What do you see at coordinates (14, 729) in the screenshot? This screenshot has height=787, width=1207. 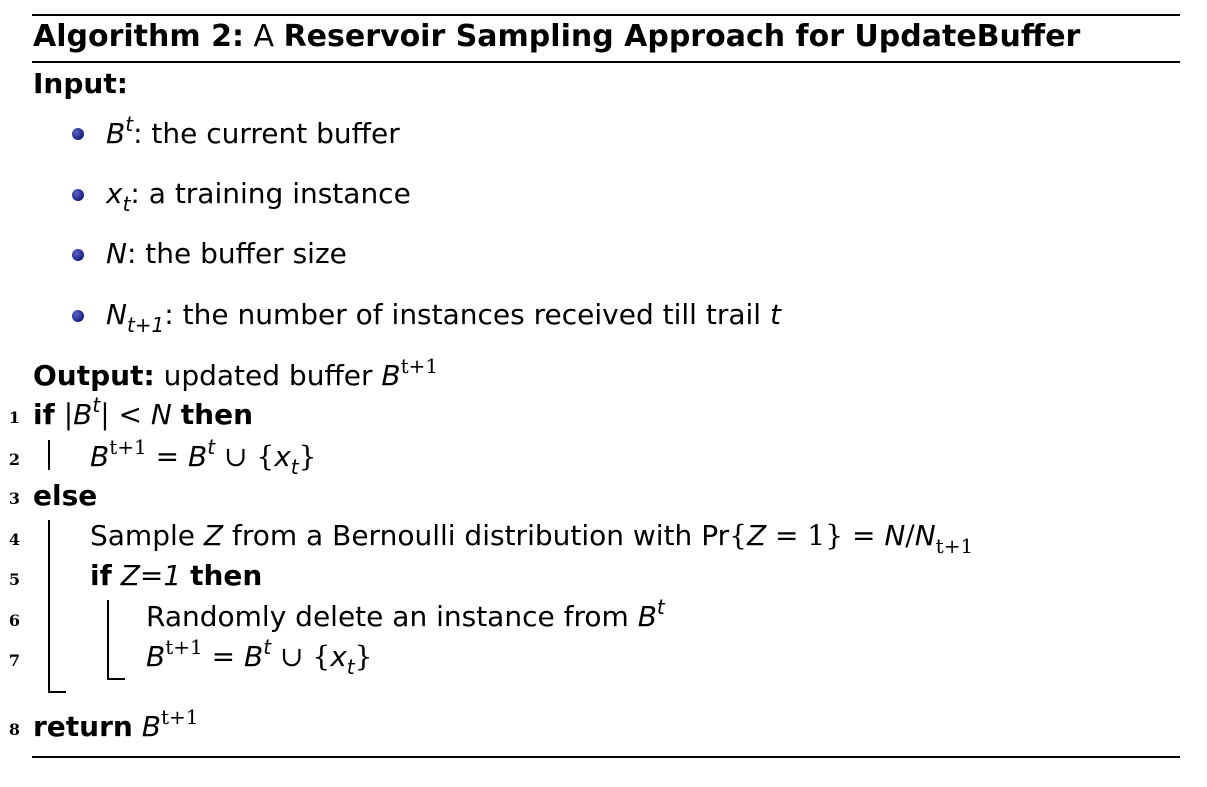 I see `line-number: 8` at bounding box center [14, 729].